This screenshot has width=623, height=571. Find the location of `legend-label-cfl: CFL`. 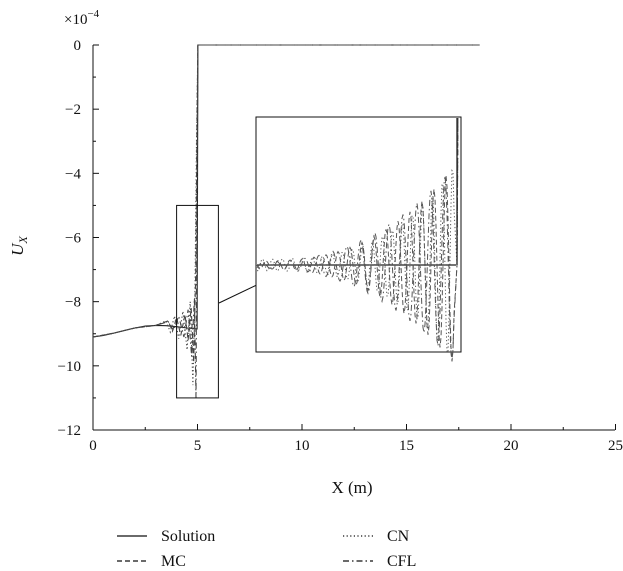

legend-label-cfl: CFL is located at coordinates (401, 561).